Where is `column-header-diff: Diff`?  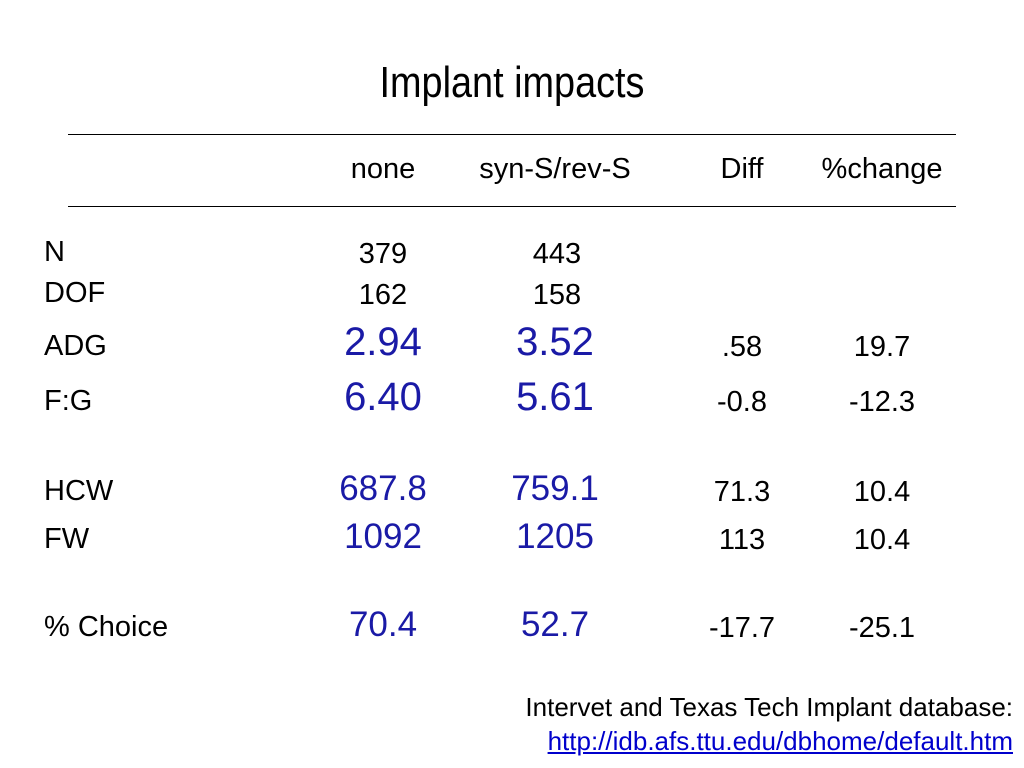 column-header-diff: Diff is located at coordinates (742, 169).